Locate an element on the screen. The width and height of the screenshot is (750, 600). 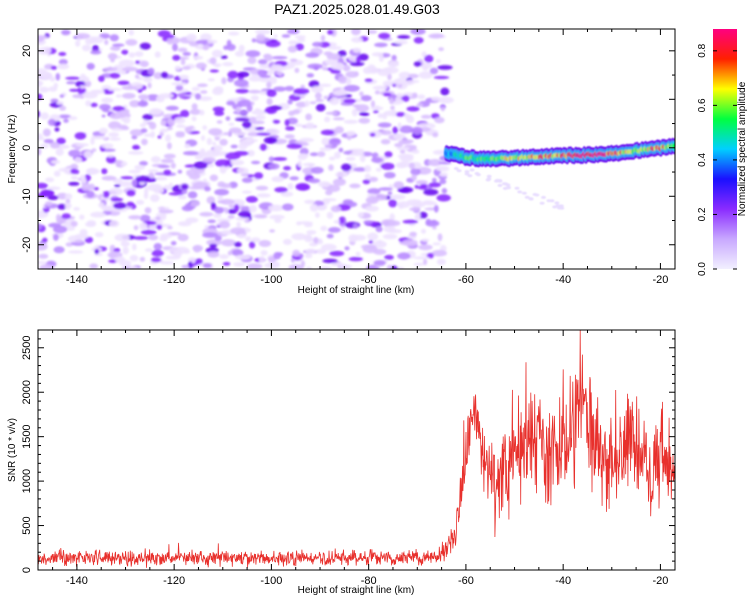
y-tick-label: 10 is located at coordinates (27, 99).